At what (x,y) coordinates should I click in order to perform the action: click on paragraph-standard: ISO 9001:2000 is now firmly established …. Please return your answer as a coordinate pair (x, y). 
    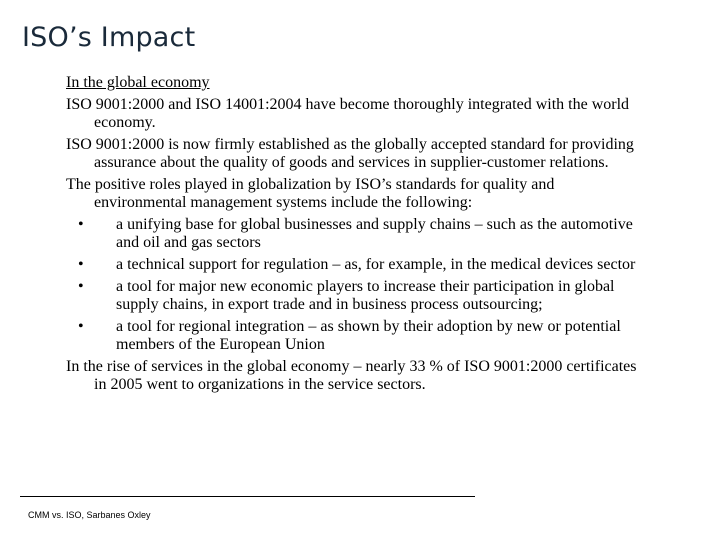
    Looking at the image, I should click on (350, 153).